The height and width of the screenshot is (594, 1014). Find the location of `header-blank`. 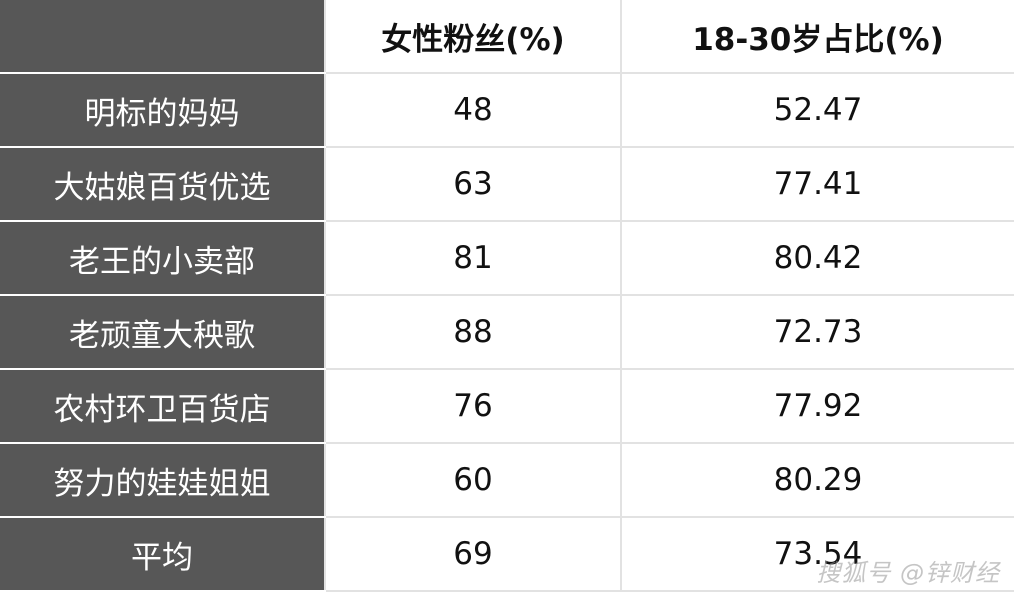

header-blank is located at coordinates (162, 37).